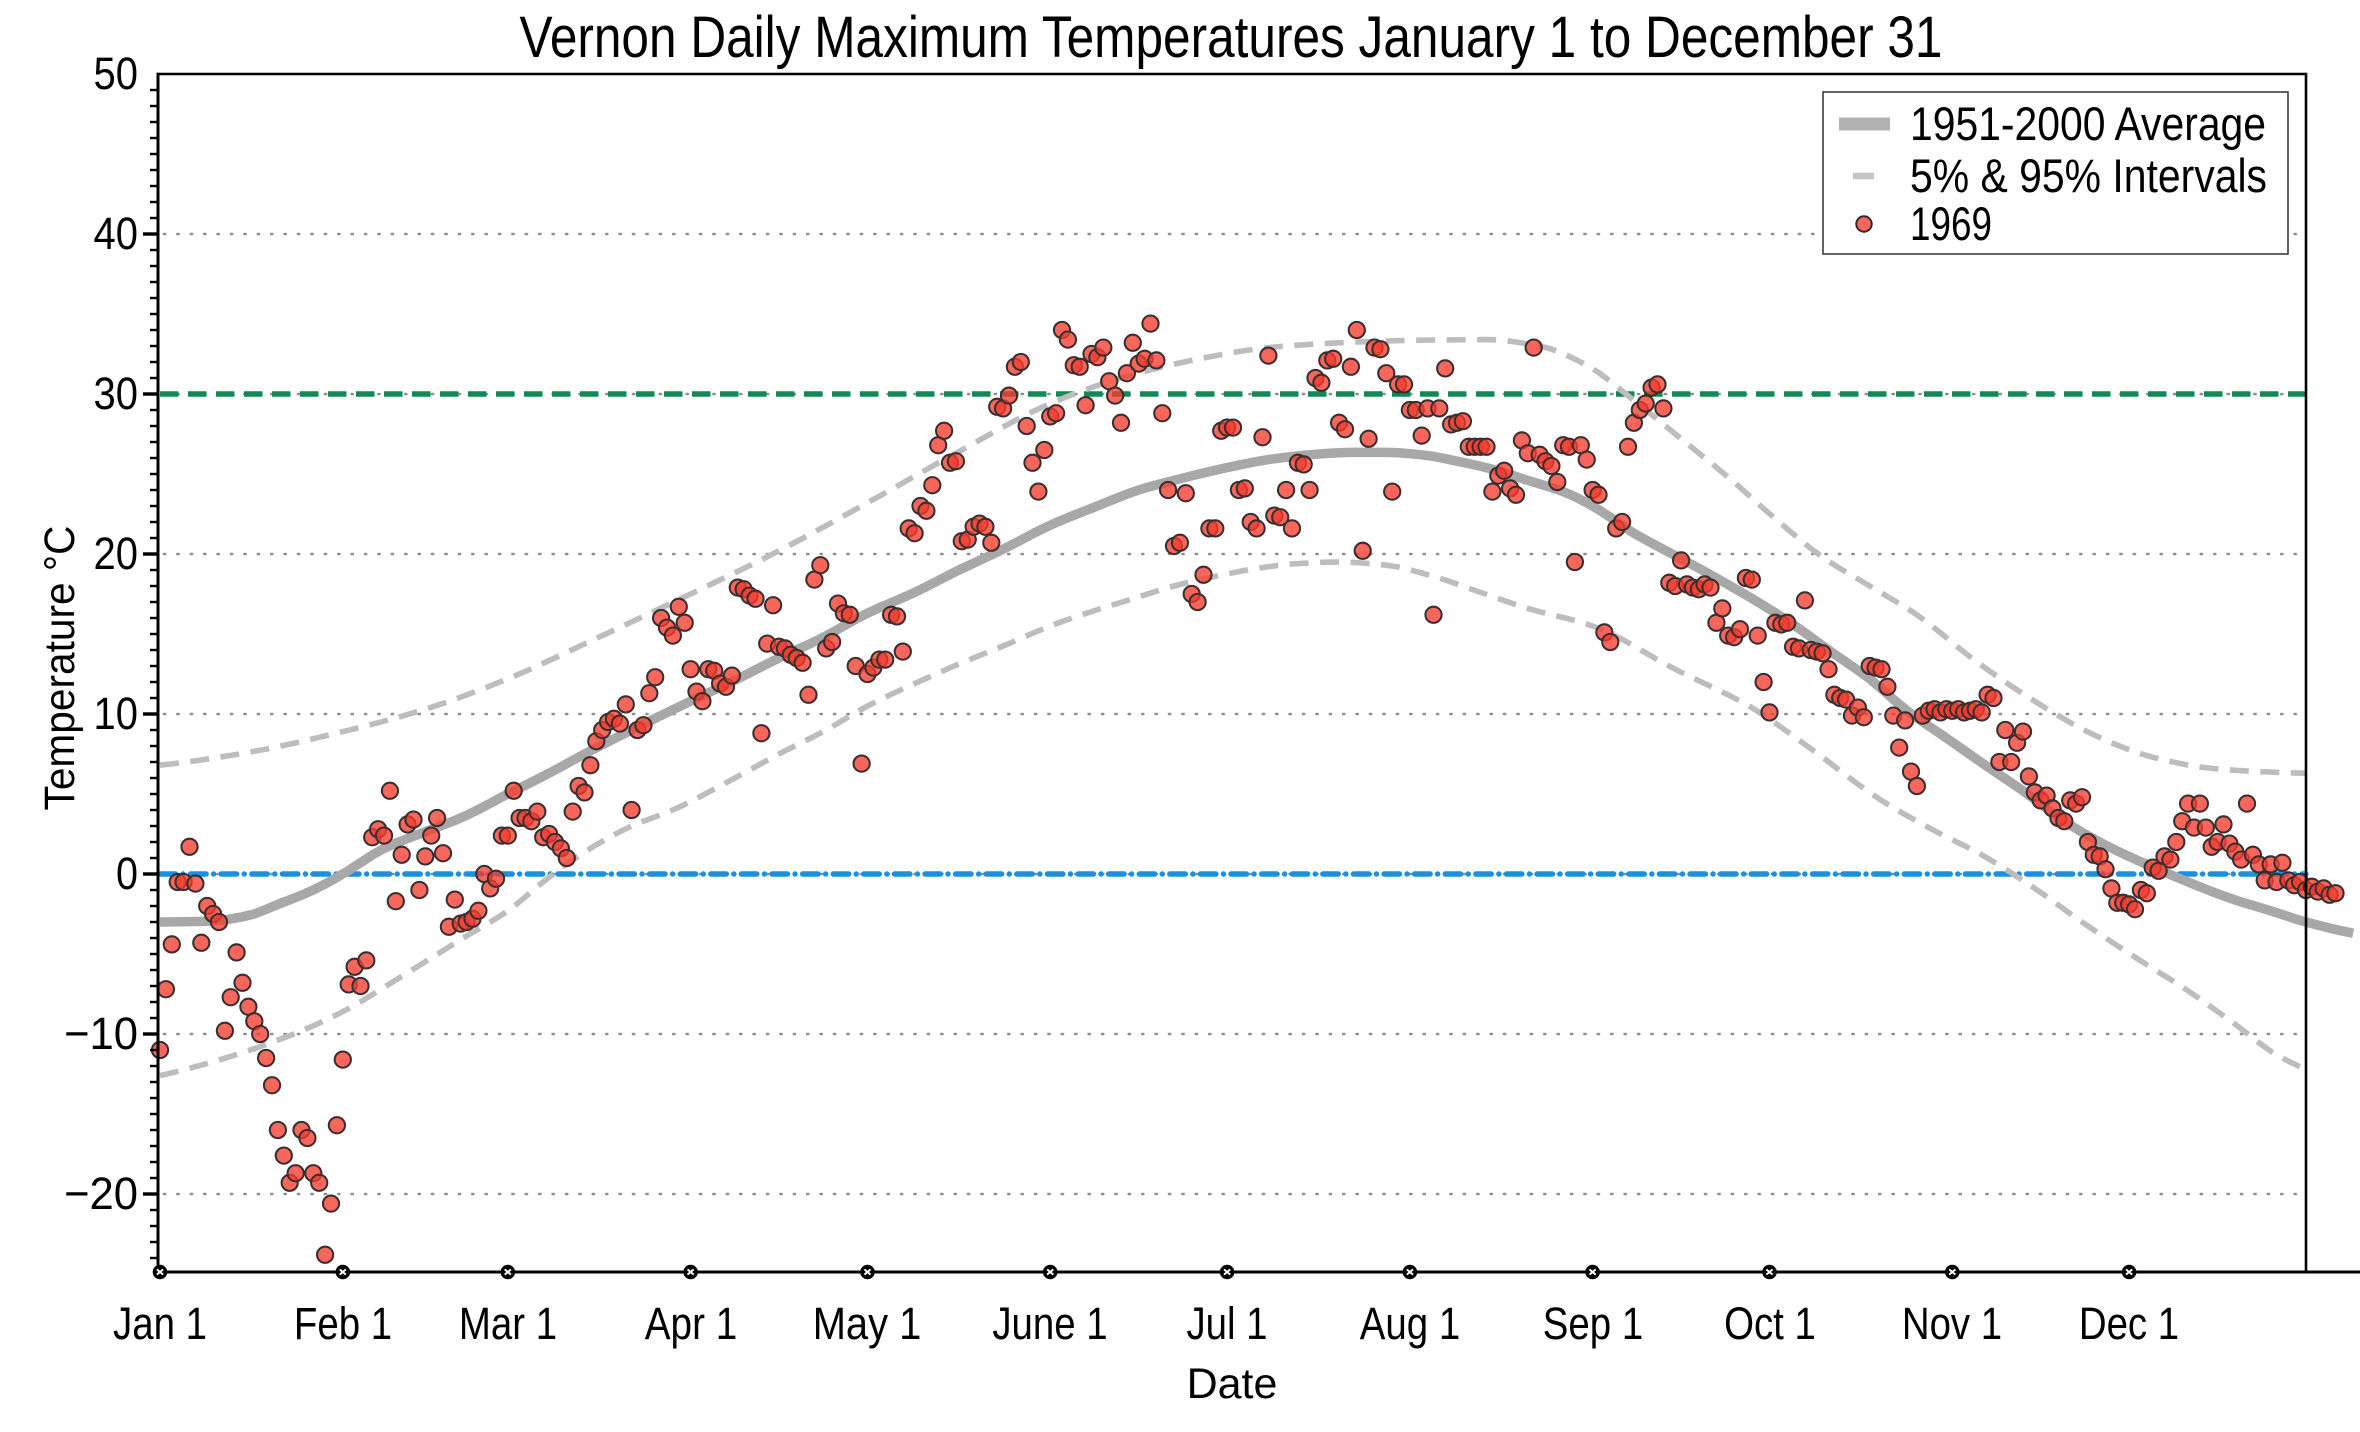  I want to click on svg-text: −10, so click(101, 1033).